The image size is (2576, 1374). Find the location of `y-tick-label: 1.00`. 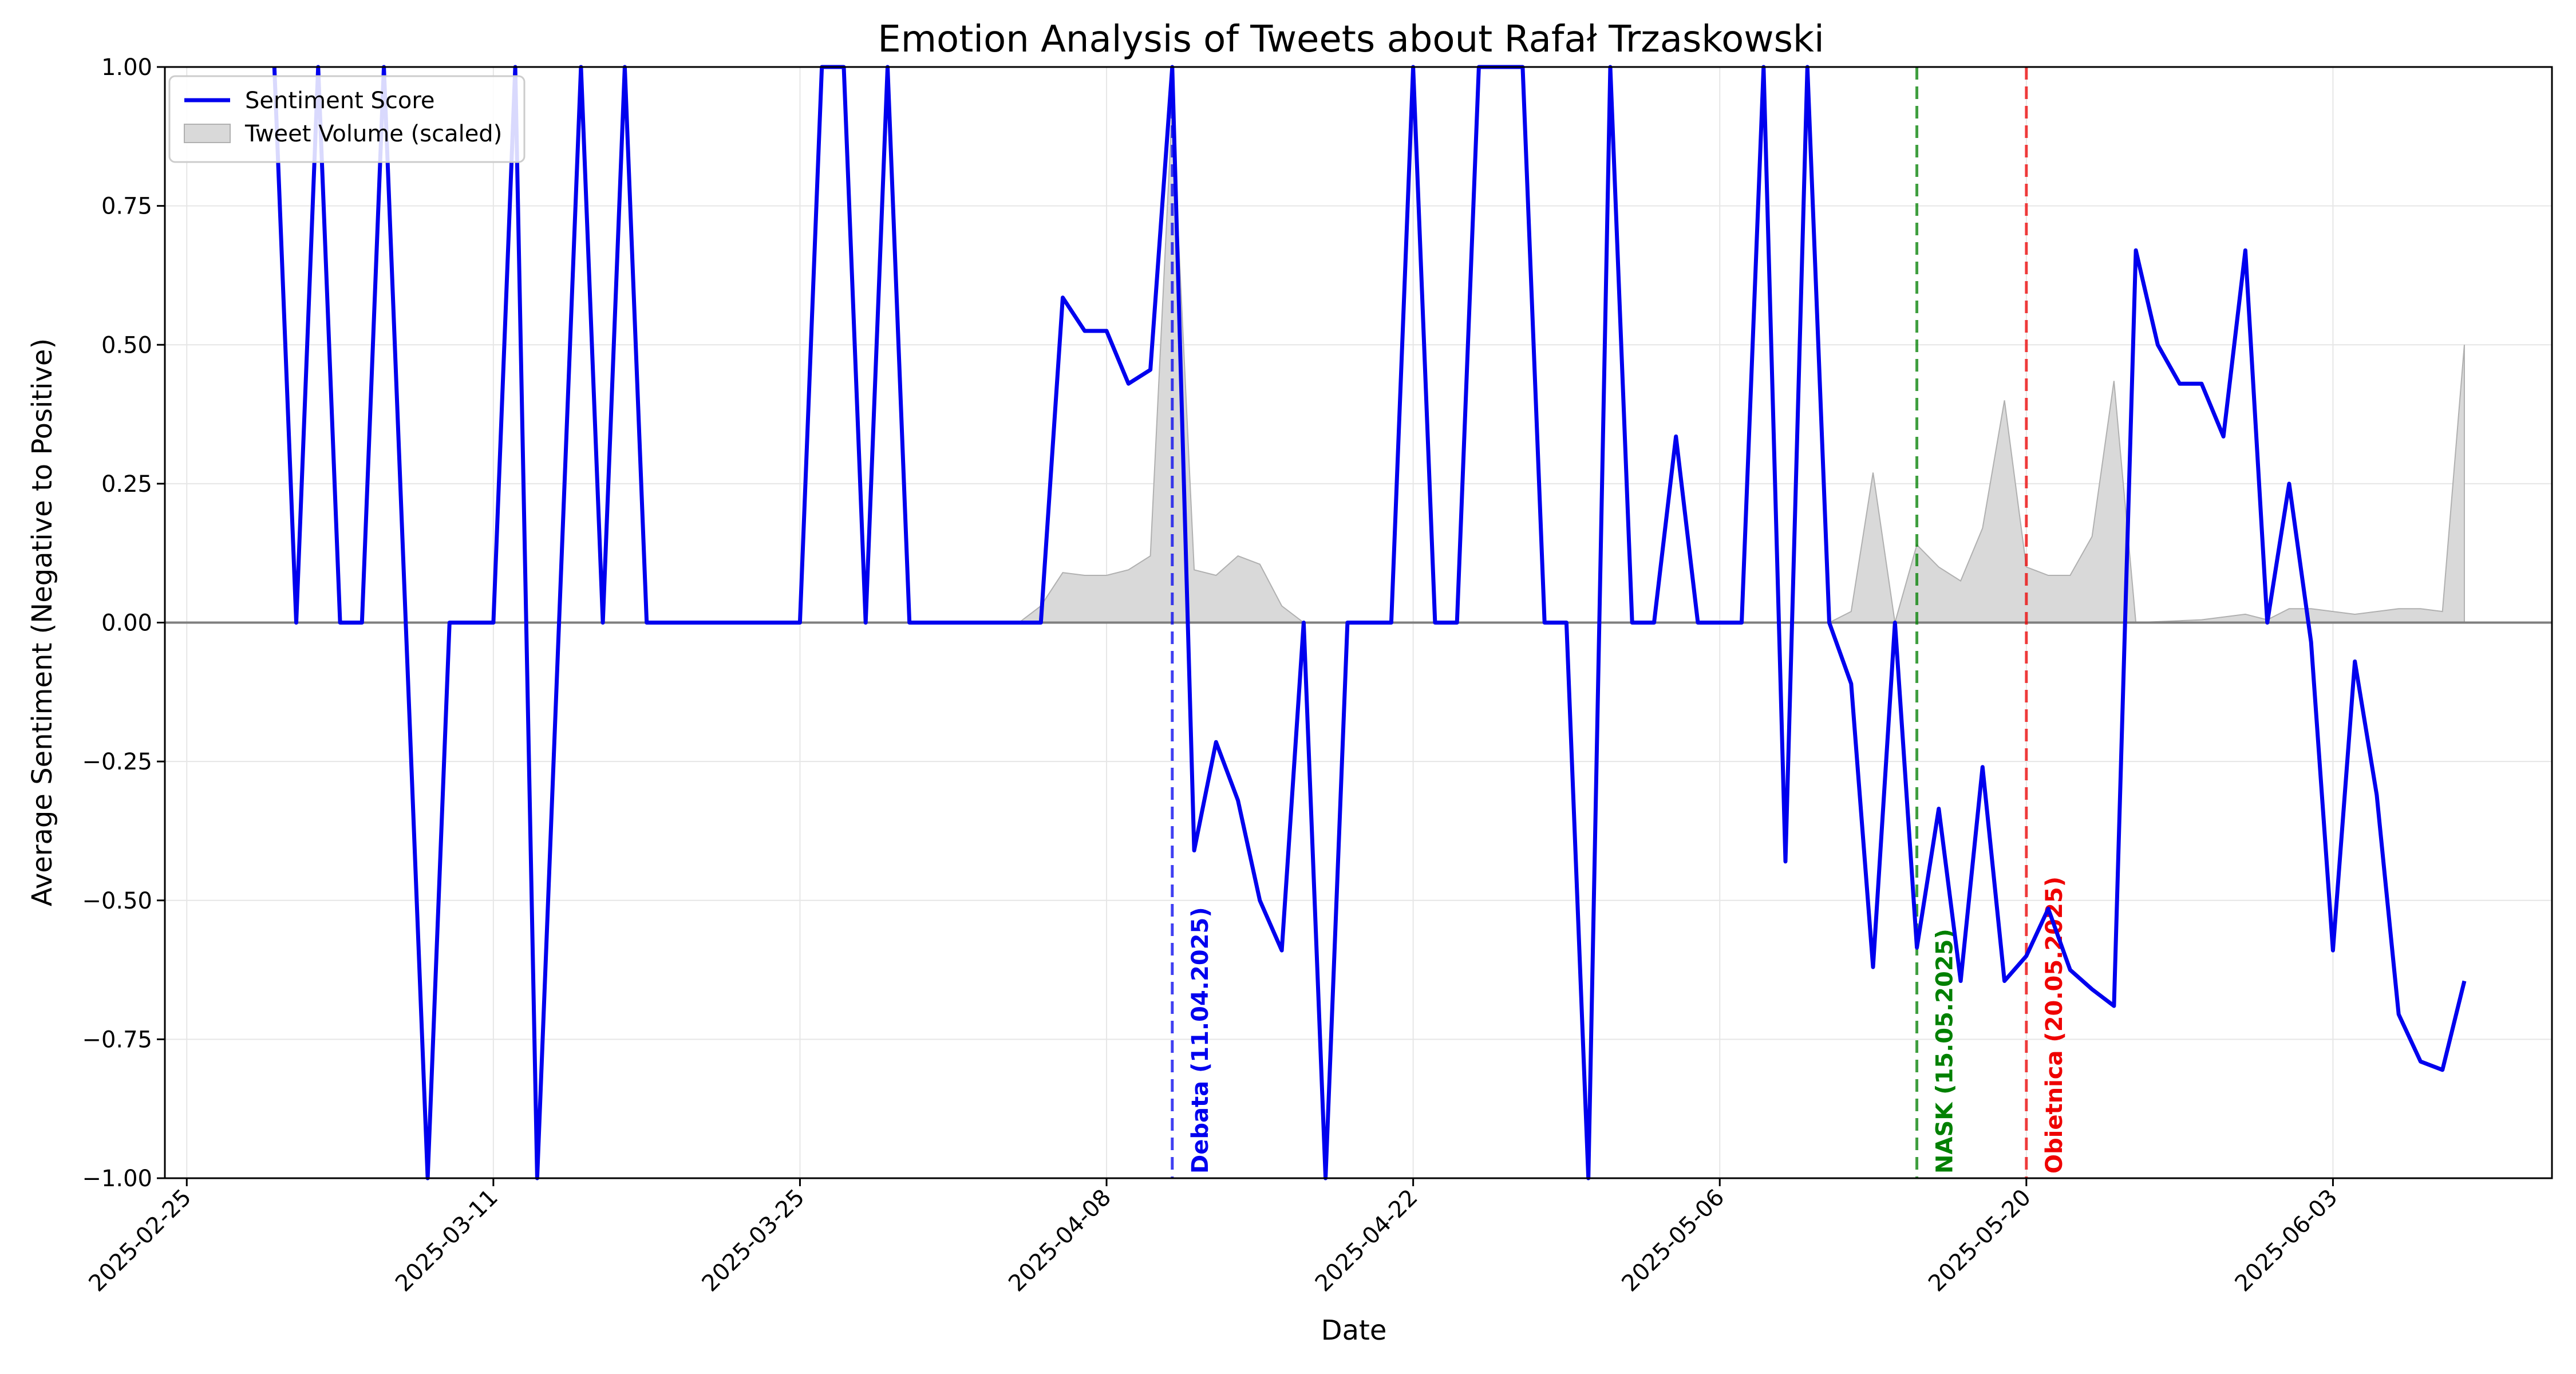

y-tick-label: 1.00 is located at coordinates (126, 67).